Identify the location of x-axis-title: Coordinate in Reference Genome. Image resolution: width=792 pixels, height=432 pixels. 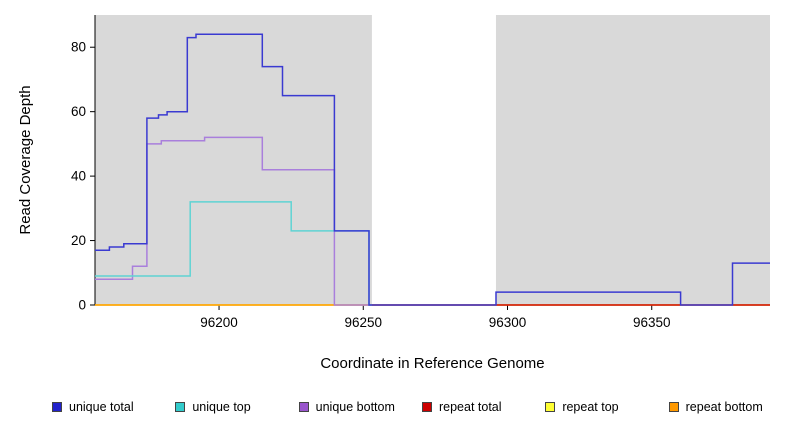
(432, 363).